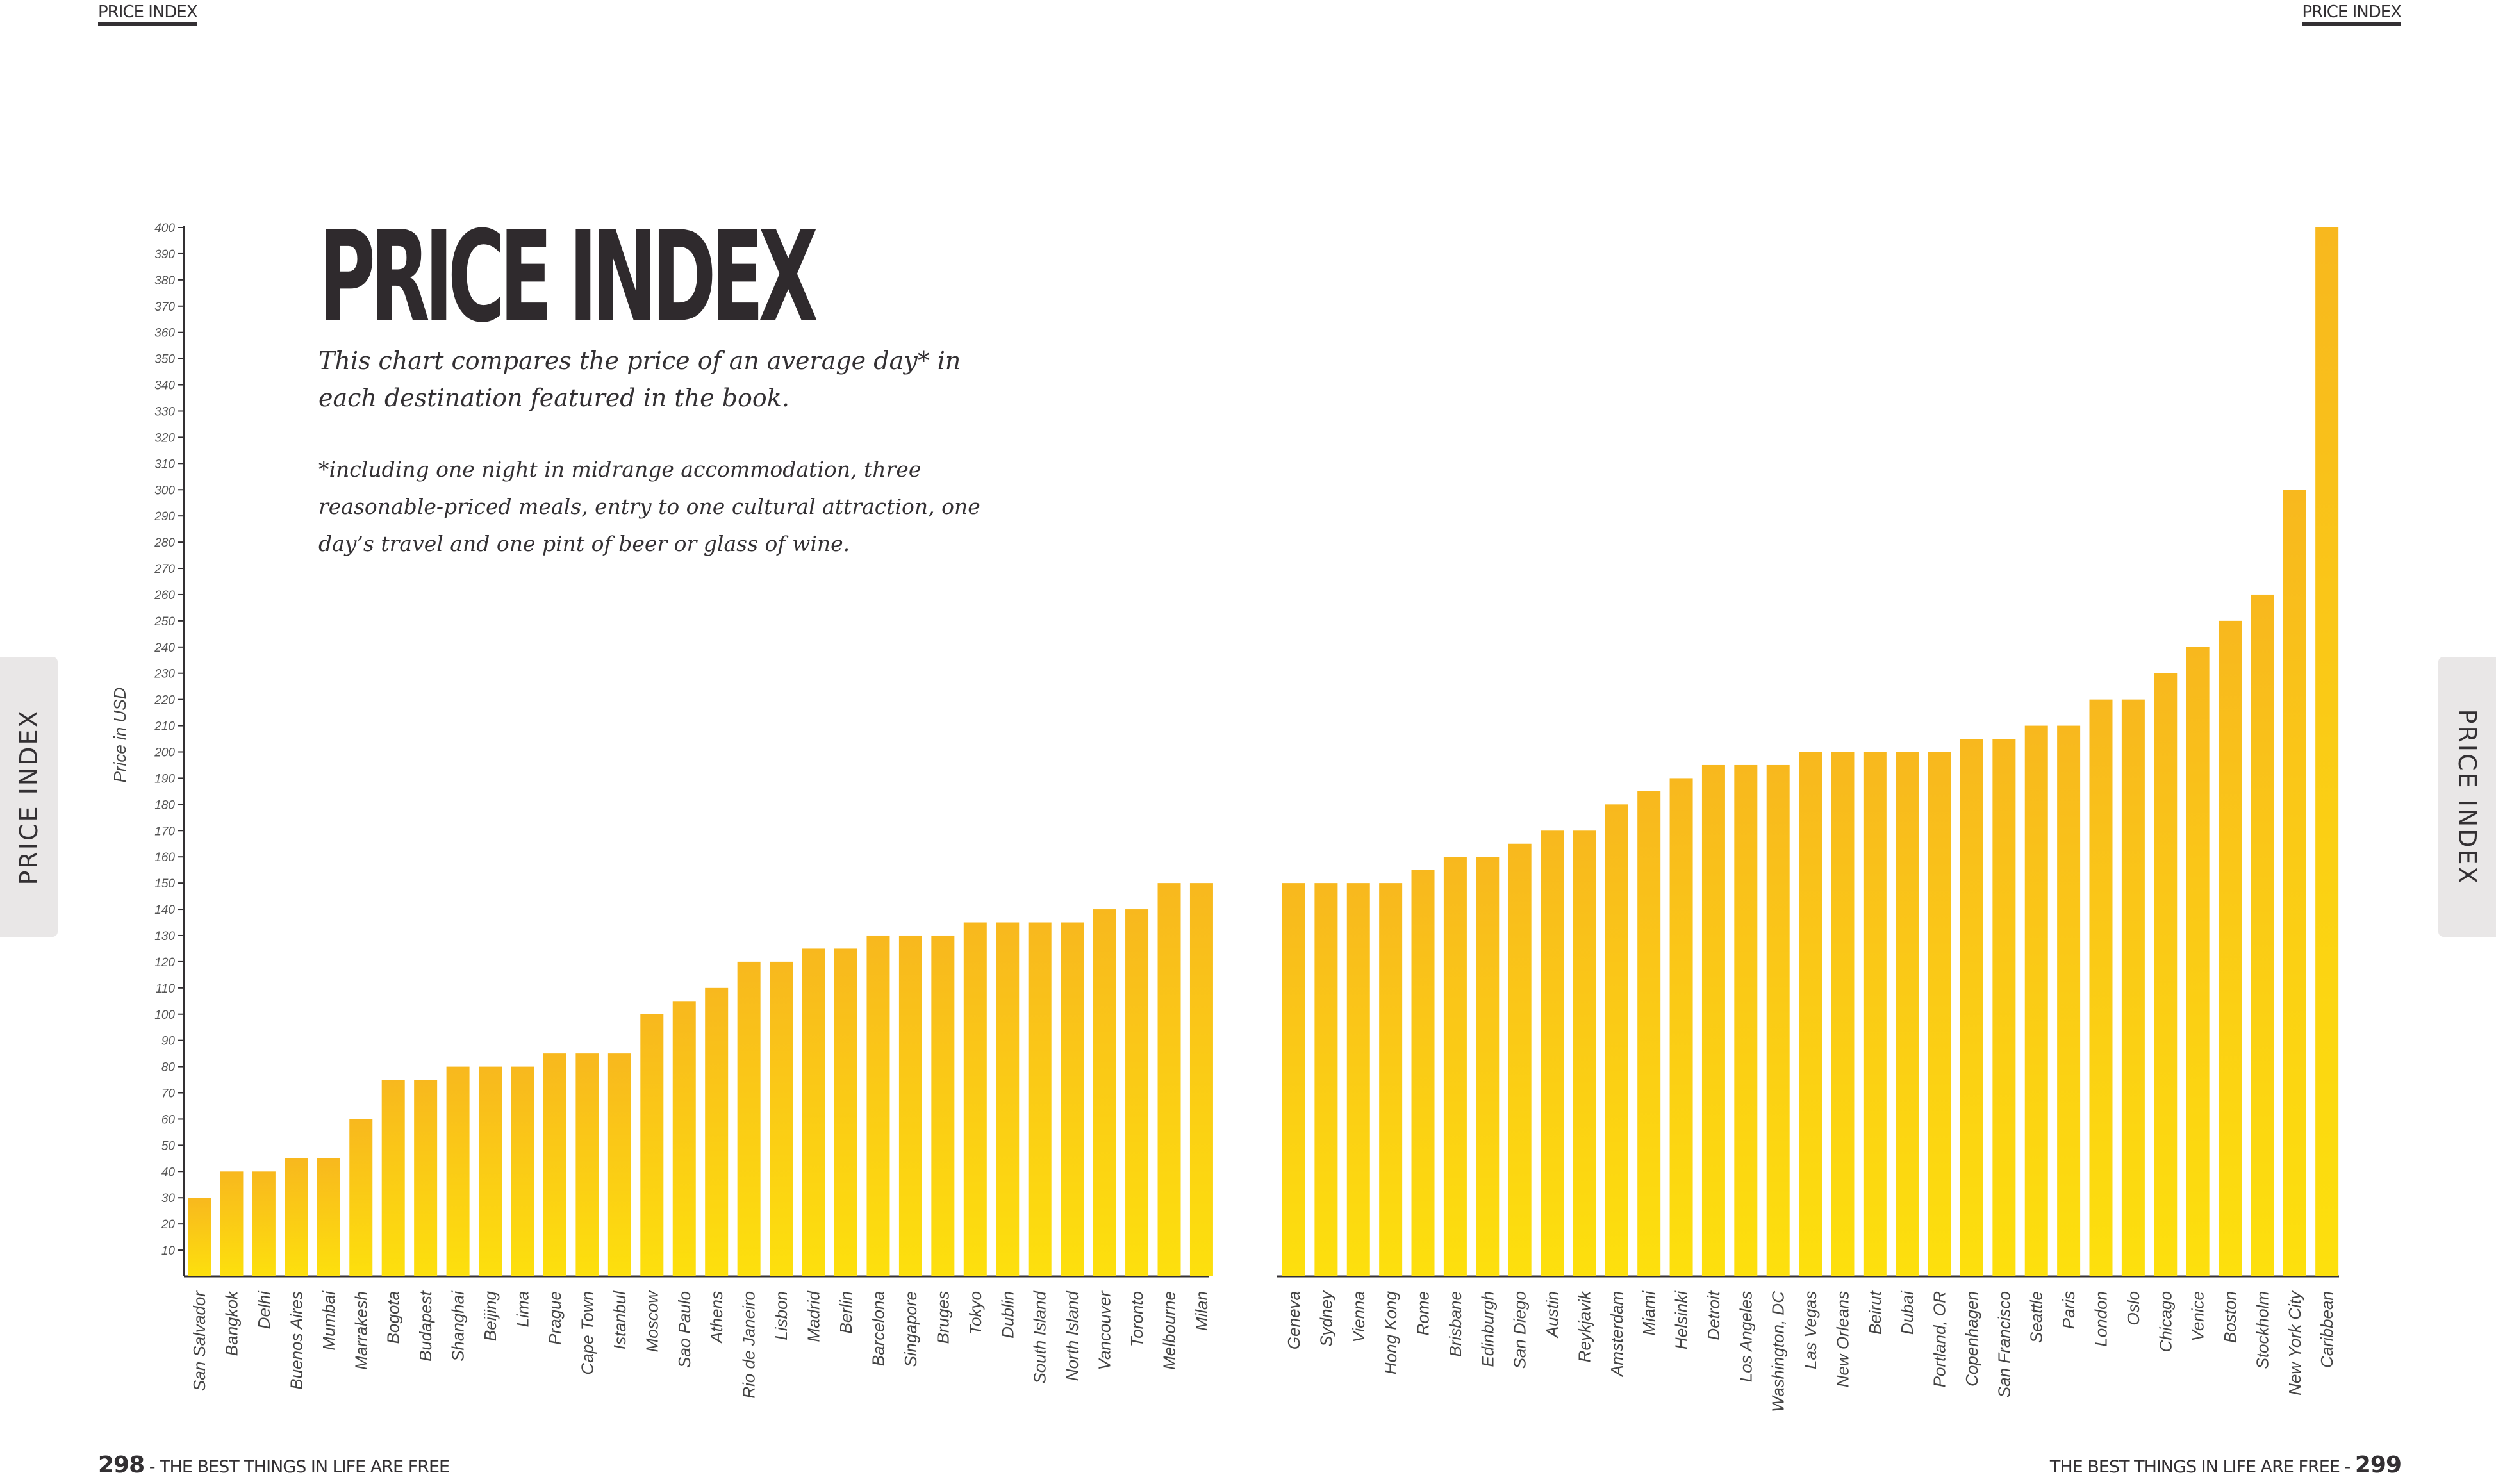  What do you see at coordinates (165, 386) in the screenshot?
I see `y-tick-label: 340` at bounding box center [165, 386].